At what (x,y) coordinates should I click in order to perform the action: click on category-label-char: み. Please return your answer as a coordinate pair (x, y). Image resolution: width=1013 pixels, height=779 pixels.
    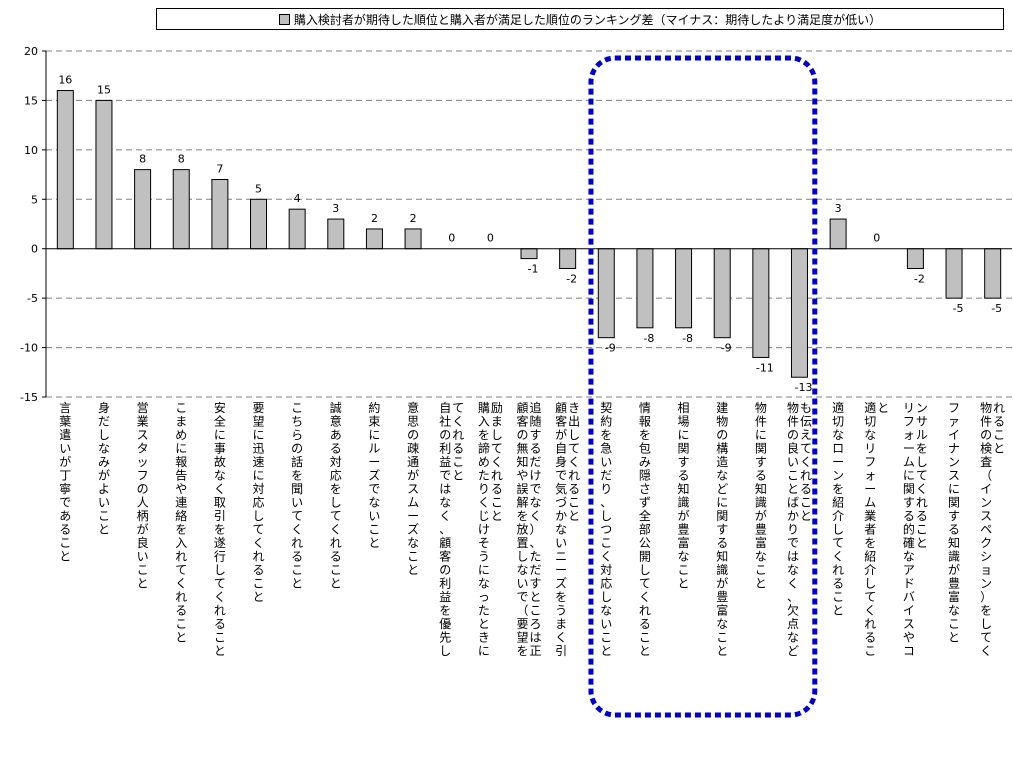
    Looking at the image, I should click on (645, 462).